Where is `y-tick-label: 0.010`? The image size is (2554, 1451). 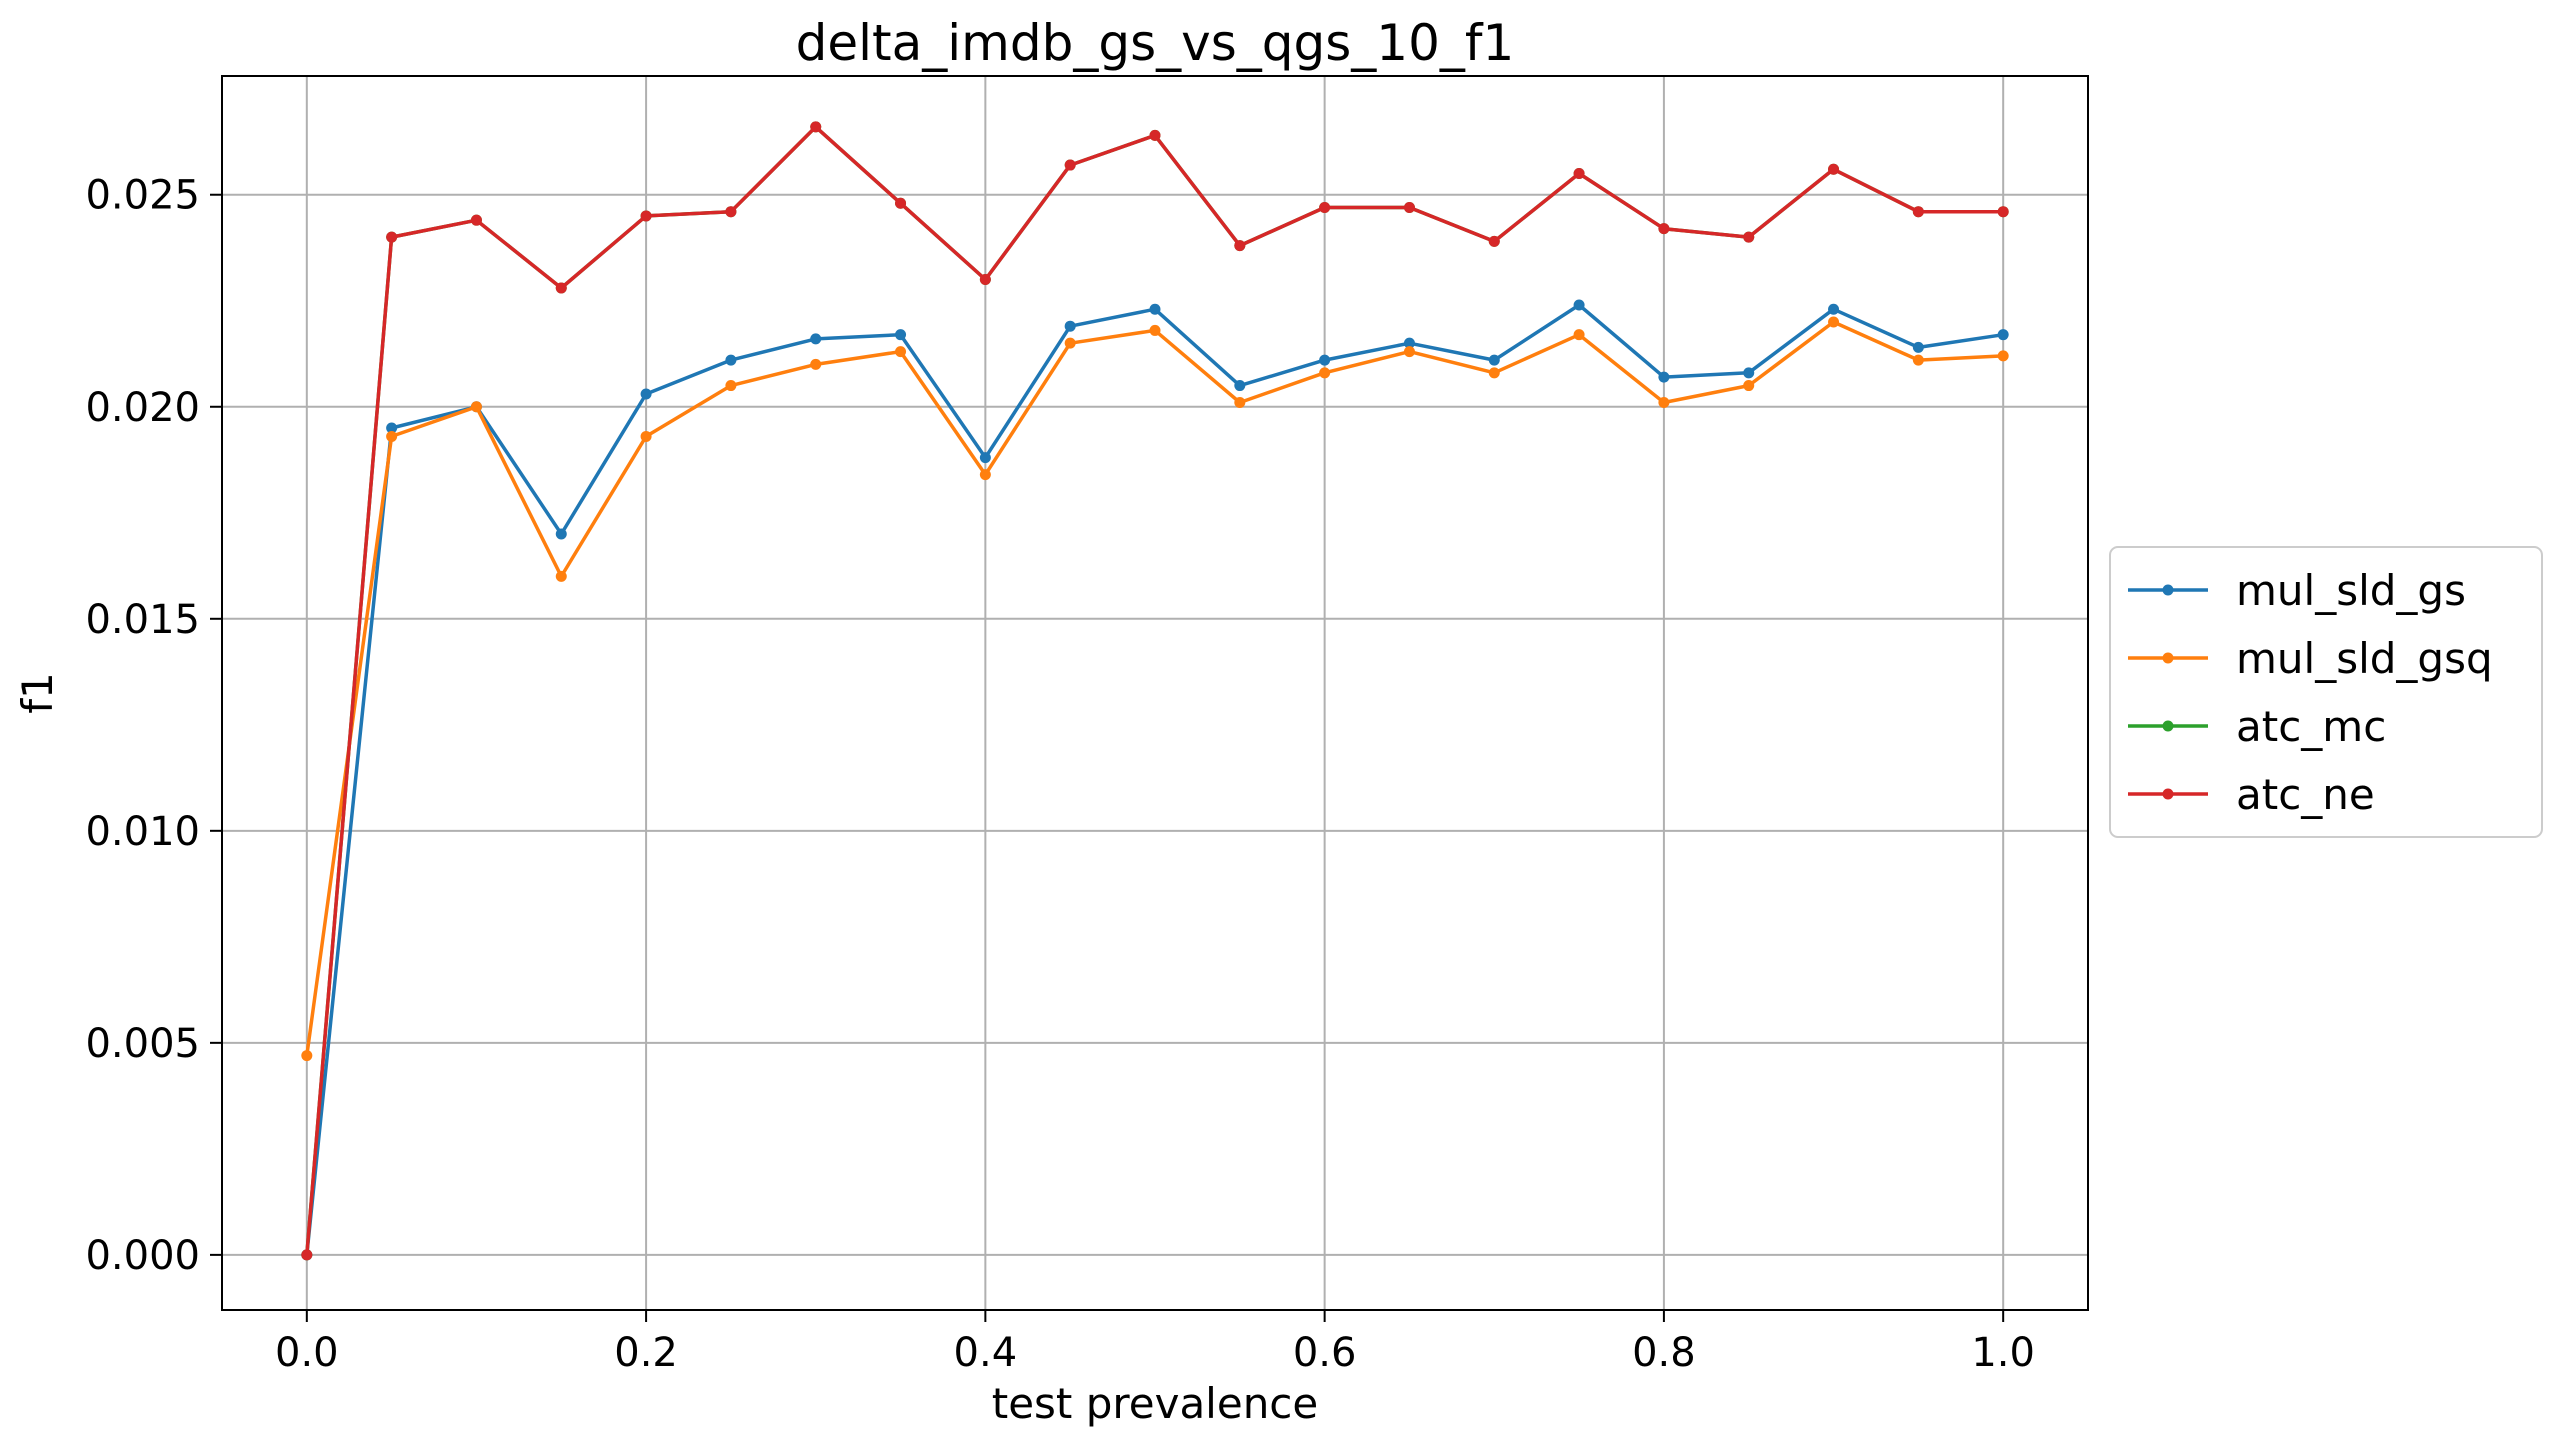
y-tick-label: 0.010 is located at coordinates (142, 832).